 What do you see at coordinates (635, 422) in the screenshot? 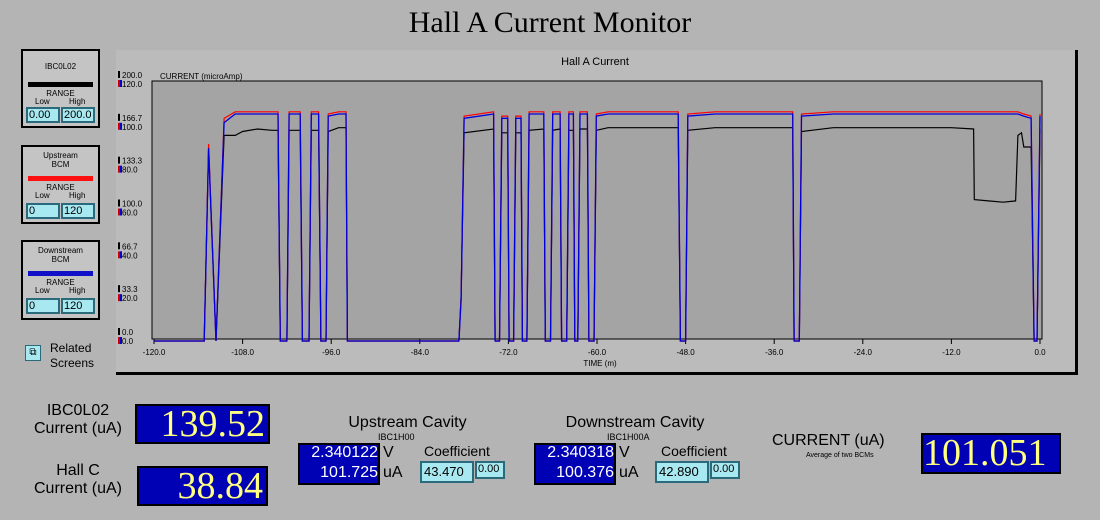
I see `downstream-cavity-title: Downstream Cavity` at bounding box center [635, 422].